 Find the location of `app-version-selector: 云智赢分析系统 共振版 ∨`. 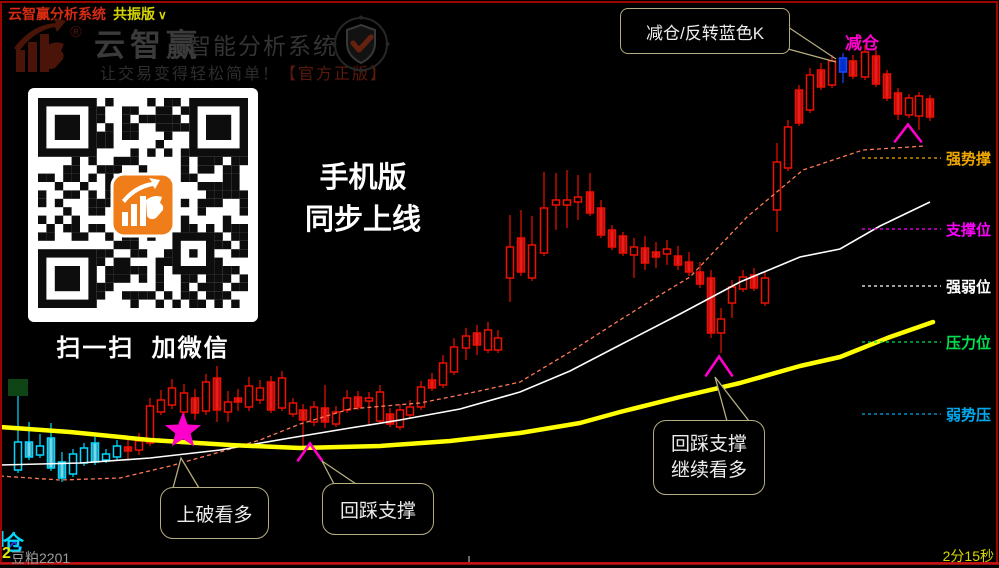

app-version-selector: 云智赢分析系统 共振版 ∨ is located at coordinates (87, 14).